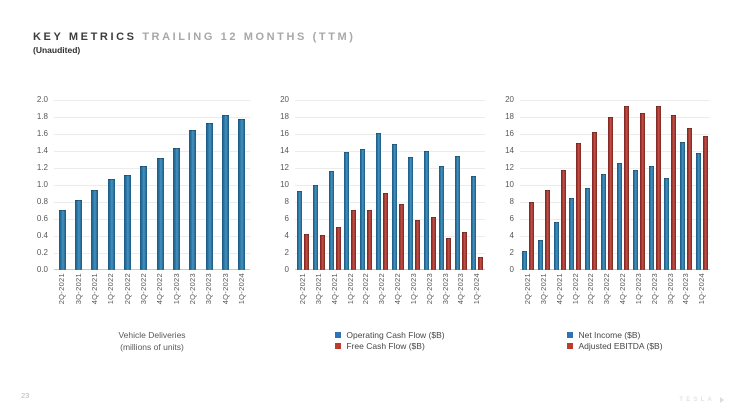  Describe the element at coordinates (284, 167) in the screenshot. I see `y-tick-label: 12` at that location.